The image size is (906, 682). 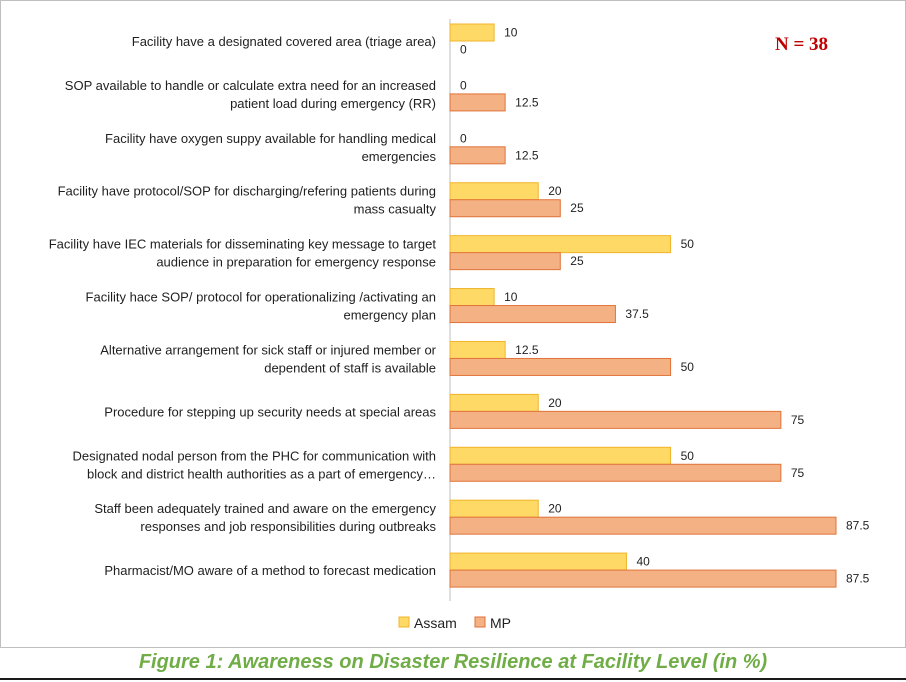 What do you see at coordinates (453, 679) in the screenshot?
I see `bottom-rule` at bounding box center [453, 679].